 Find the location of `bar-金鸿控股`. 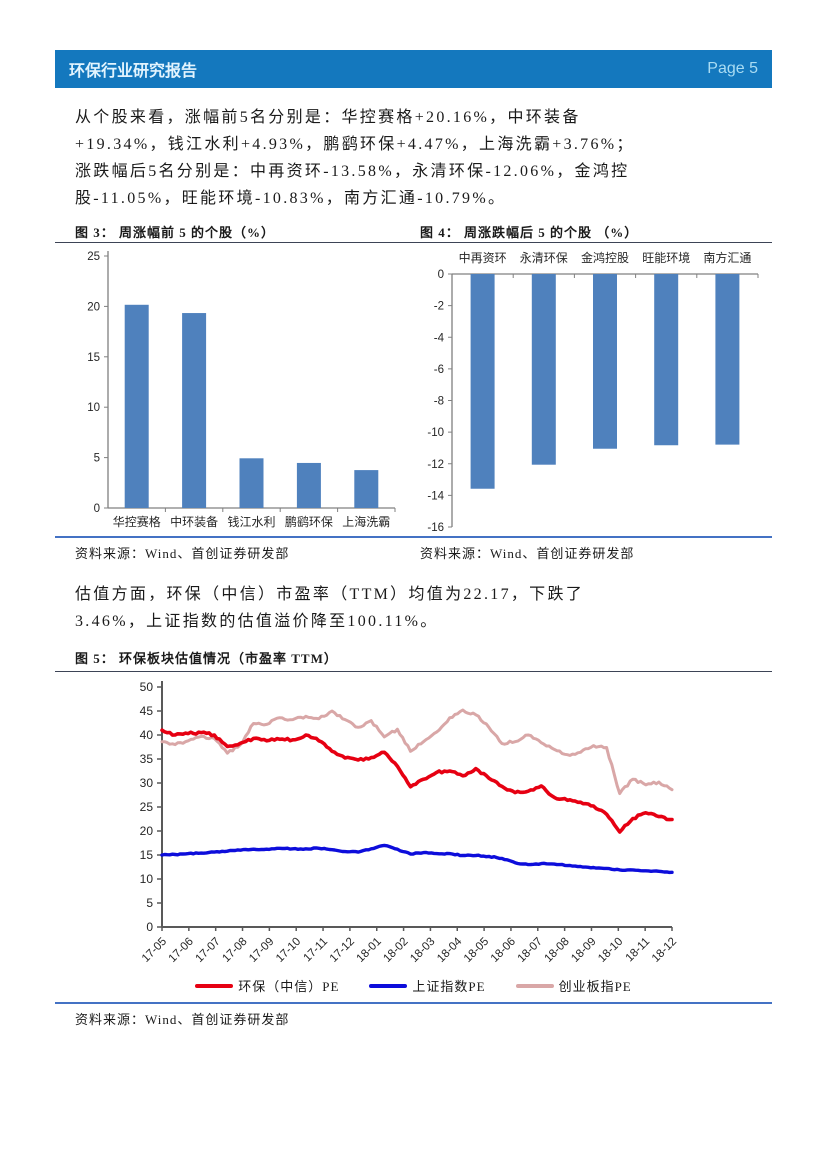

bar-金鸿控股 is located at coordinates (605, 361).